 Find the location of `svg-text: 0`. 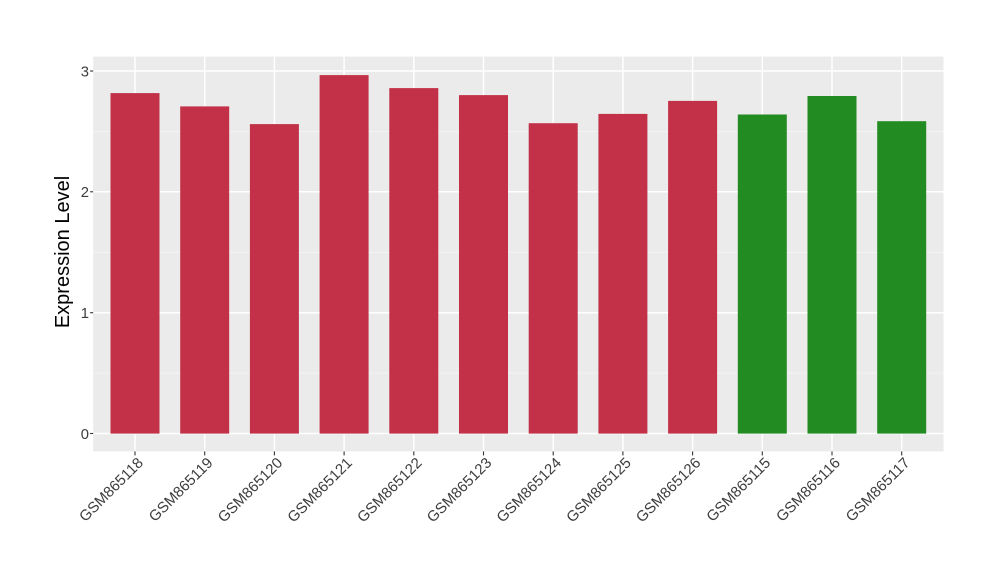

svg-text: 0 is located at coordinates (85, 435).